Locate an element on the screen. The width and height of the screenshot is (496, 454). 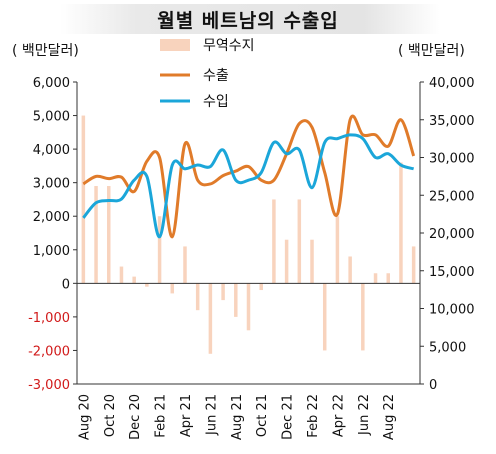
x-tick-label: Feb 22 is located at coordinates (313, 416).